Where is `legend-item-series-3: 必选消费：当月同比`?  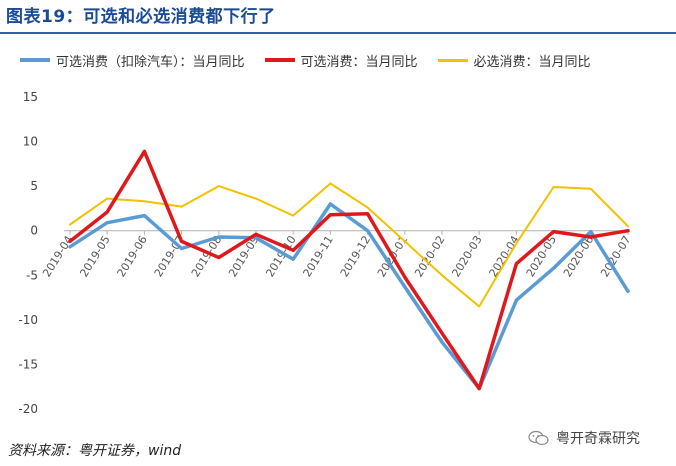
legend-item-series-3: 必选消费：当月同比 is located at coordinates (514, 60).